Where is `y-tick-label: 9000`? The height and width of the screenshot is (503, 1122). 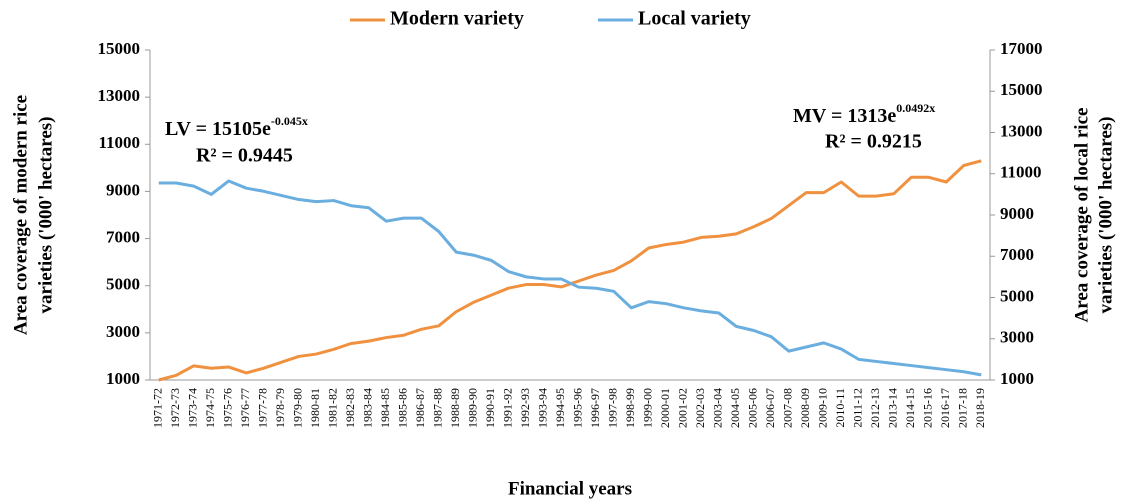
y-tick-label: 9000 is located at coordinates (123, 189).